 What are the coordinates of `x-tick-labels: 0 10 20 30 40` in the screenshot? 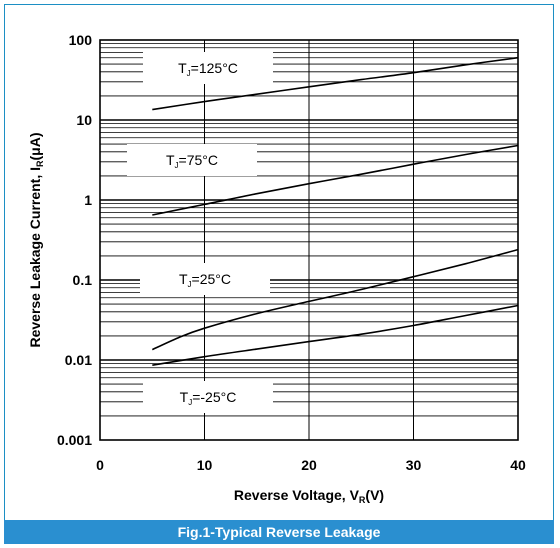 It's located at (311, 465).